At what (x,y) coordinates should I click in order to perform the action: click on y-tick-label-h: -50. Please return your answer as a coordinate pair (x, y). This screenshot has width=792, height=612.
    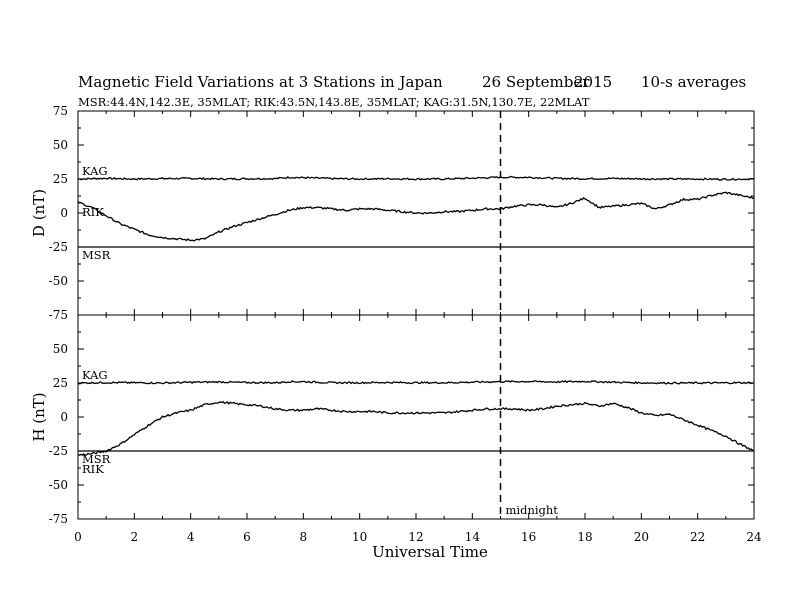
    Looking at the image, I should click on (58, 485).